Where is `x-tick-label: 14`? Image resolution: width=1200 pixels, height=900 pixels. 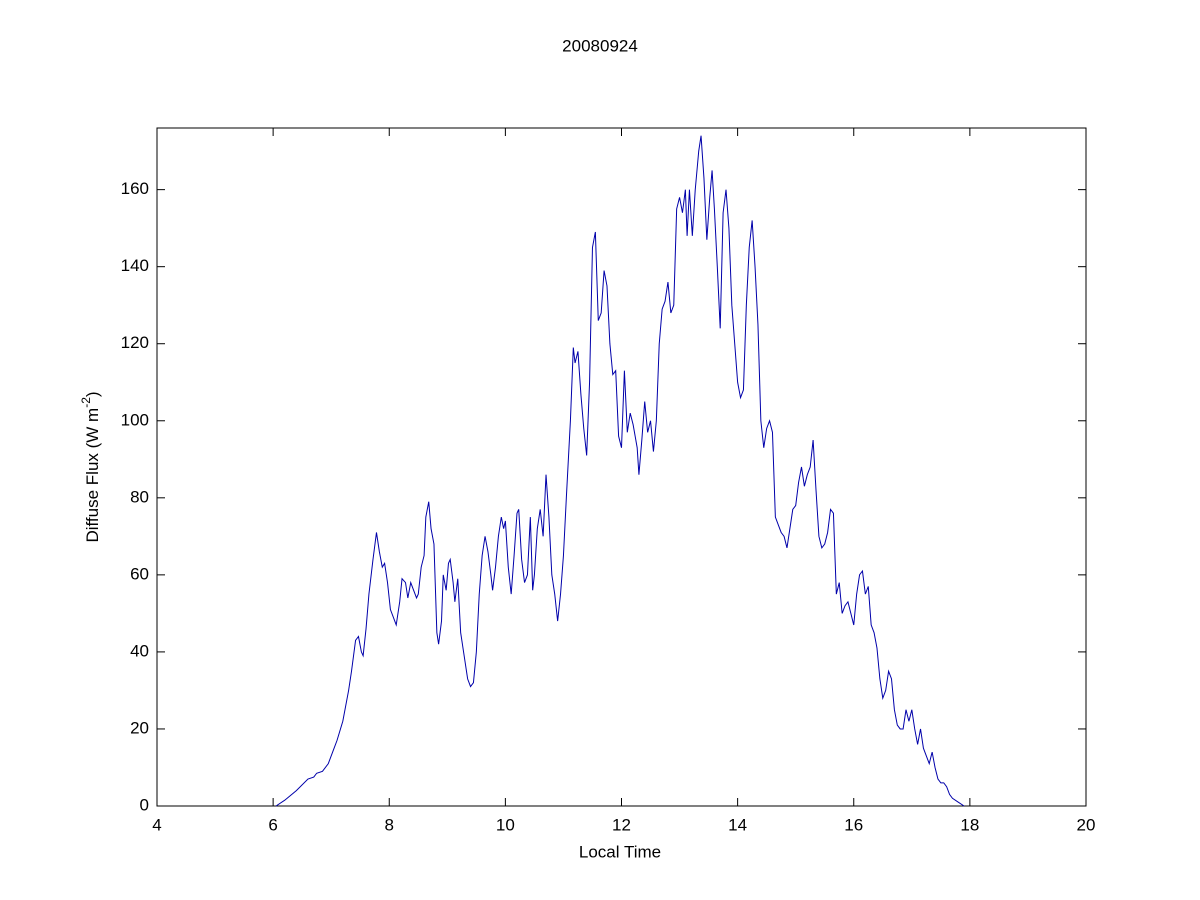 x-tick-label: 14 is located at coordinates (737, 824).